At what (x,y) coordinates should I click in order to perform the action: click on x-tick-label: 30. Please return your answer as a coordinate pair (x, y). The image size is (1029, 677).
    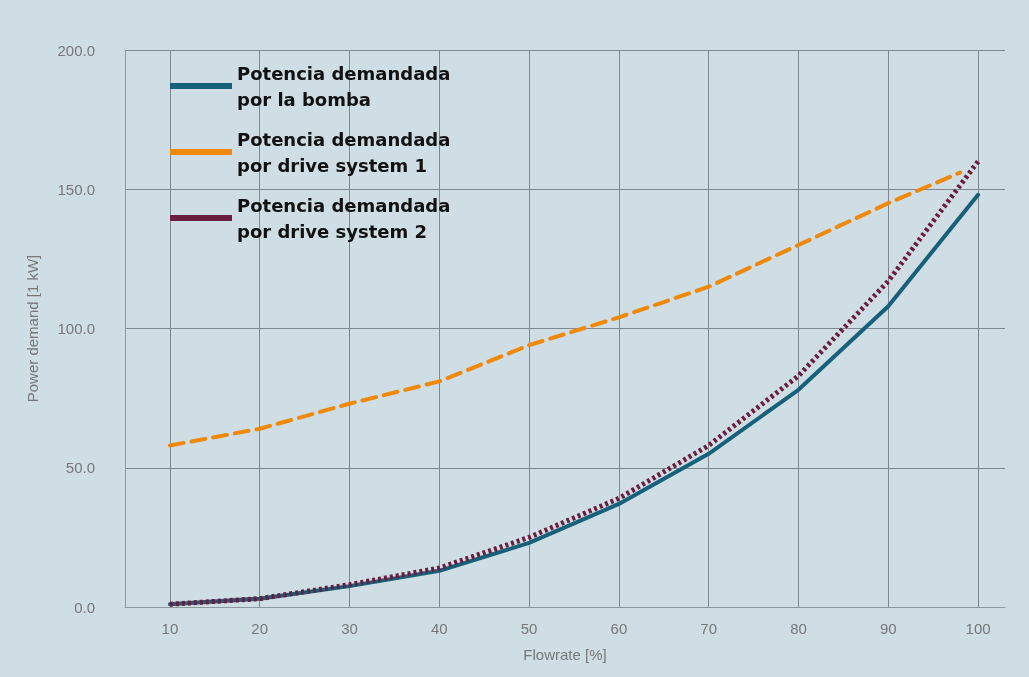
    Looking at the image, I should click on (349, 628).